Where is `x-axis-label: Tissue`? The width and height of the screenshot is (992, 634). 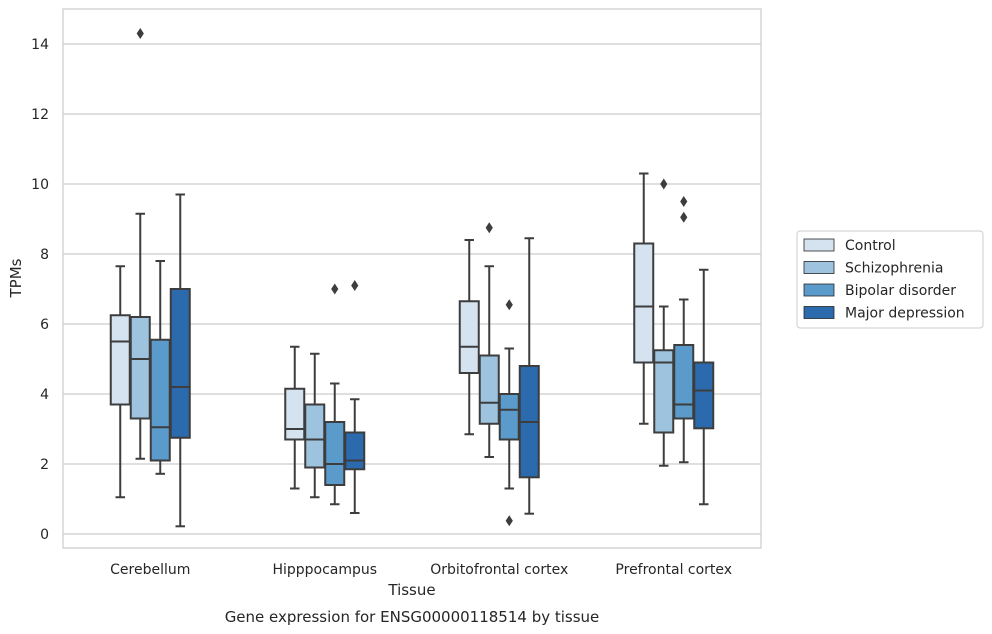
x-axis-label: Tissue is located at coordinates (411, 590).